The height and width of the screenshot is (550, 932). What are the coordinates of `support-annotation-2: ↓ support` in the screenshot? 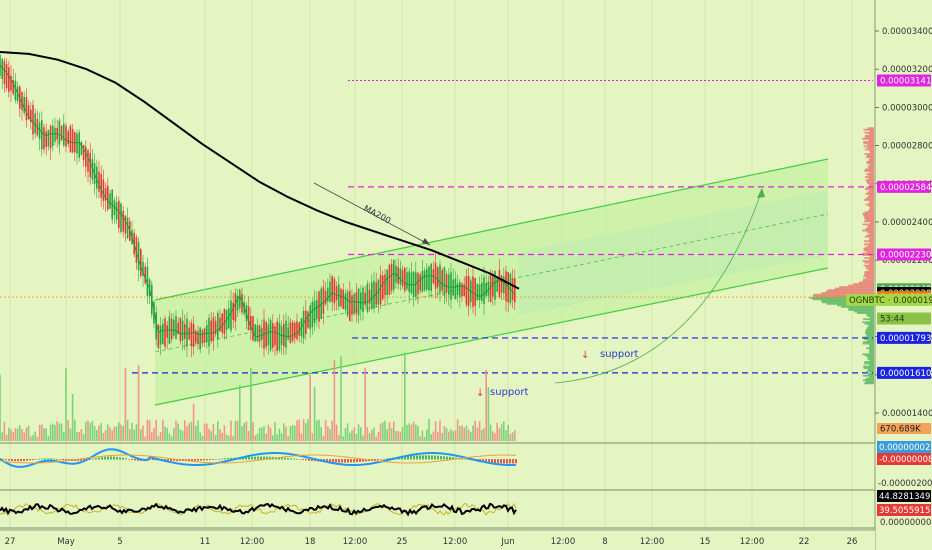 It's located at (502, 393).